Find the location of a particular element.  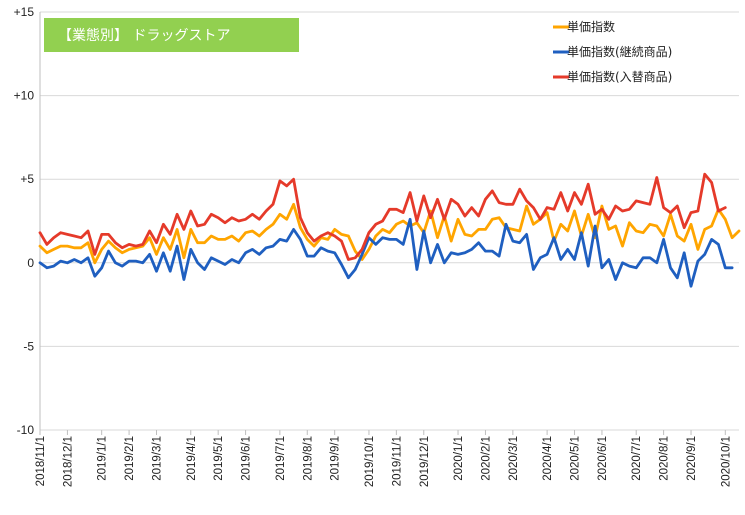

x-tick-label: 2019/9/1 is located at coordinates (336, 458).